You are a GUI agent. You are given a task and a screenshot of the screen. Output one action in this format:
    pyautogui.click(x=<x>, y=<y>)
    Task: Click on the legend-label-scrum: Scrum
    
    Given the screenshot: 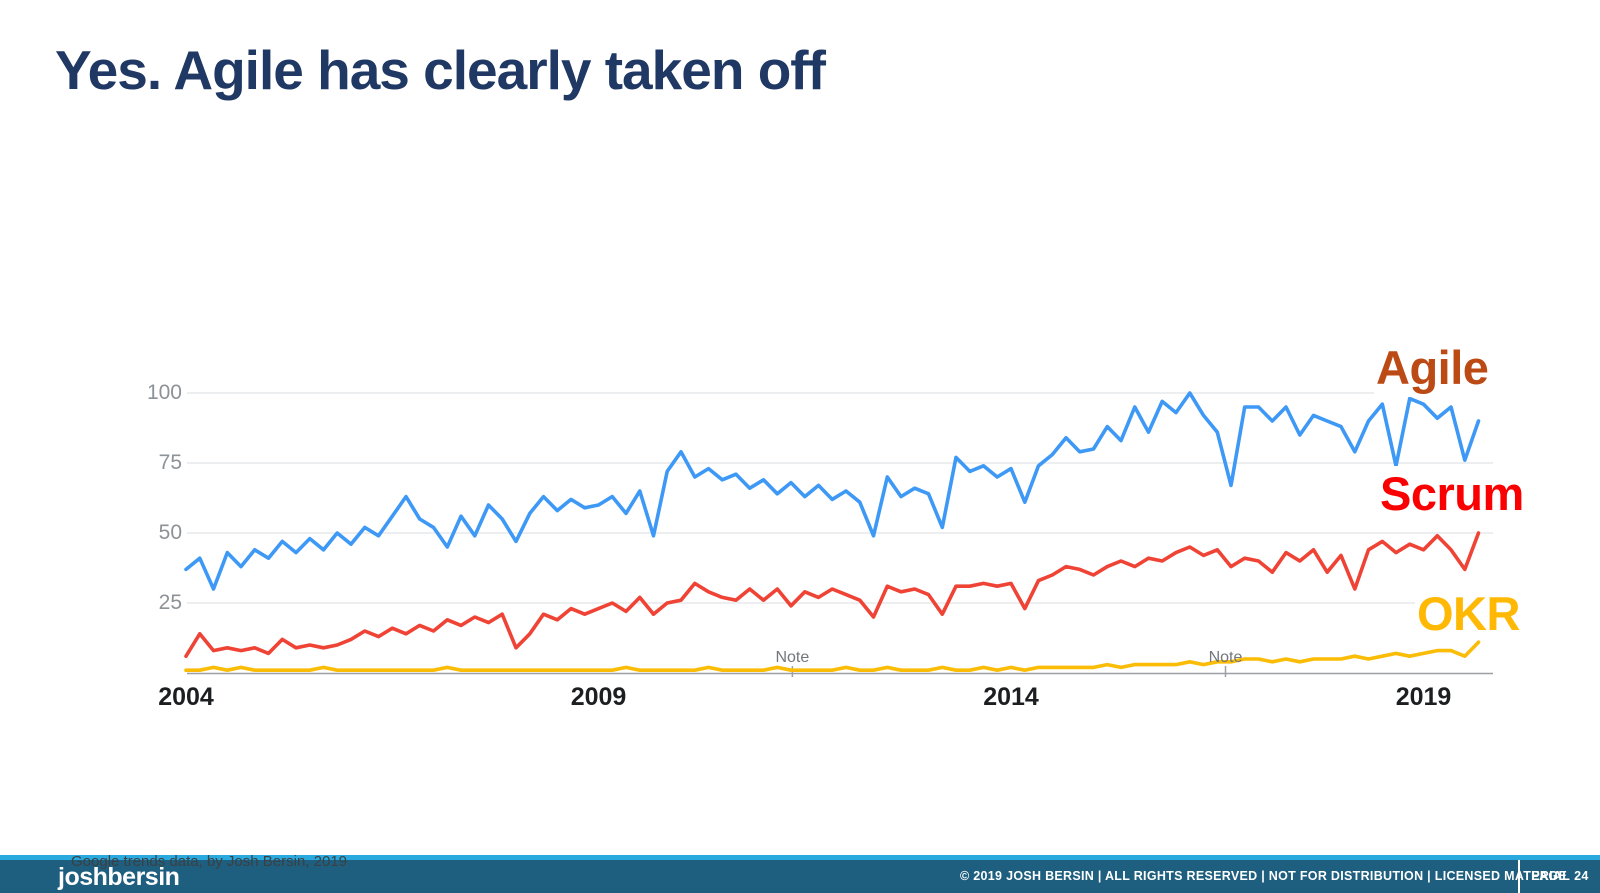 What is the action you would take?
    pyautogui.click(x=1454, y=494)
    